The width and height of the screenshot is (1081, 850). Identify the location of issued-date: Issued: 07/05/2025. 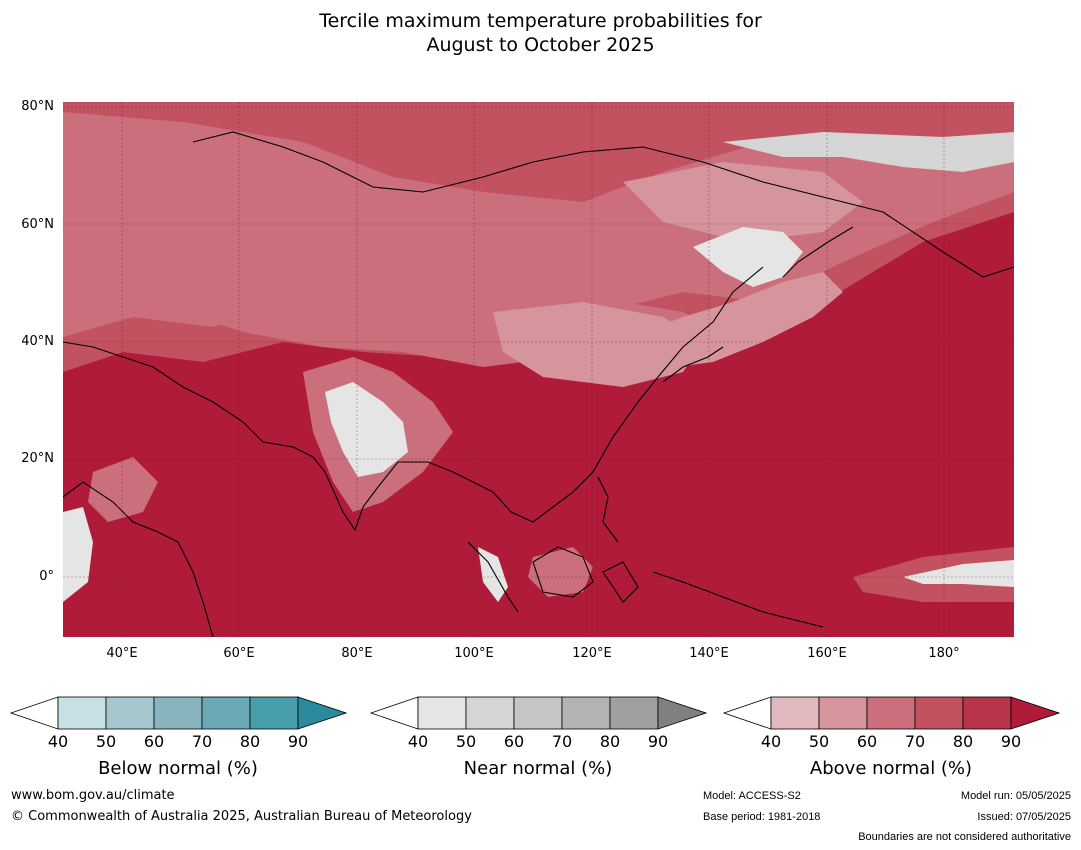
(1024, 817).